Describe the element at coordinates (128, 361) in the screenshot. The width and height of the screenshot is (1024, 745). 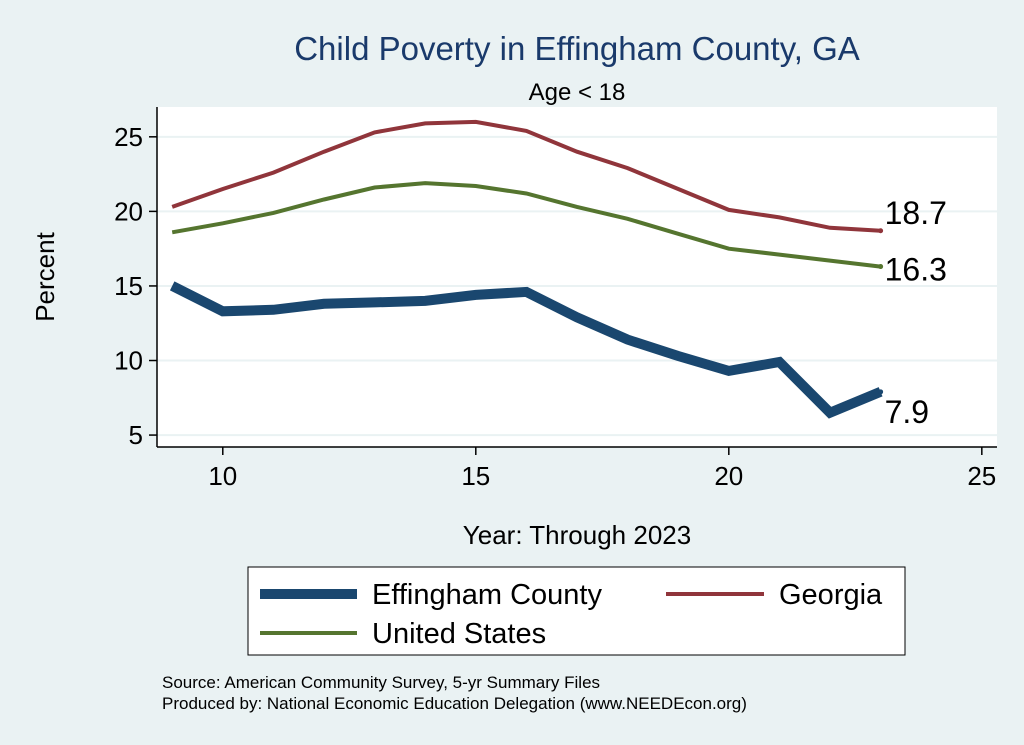
I see `y-tick-label: 10` at that location.